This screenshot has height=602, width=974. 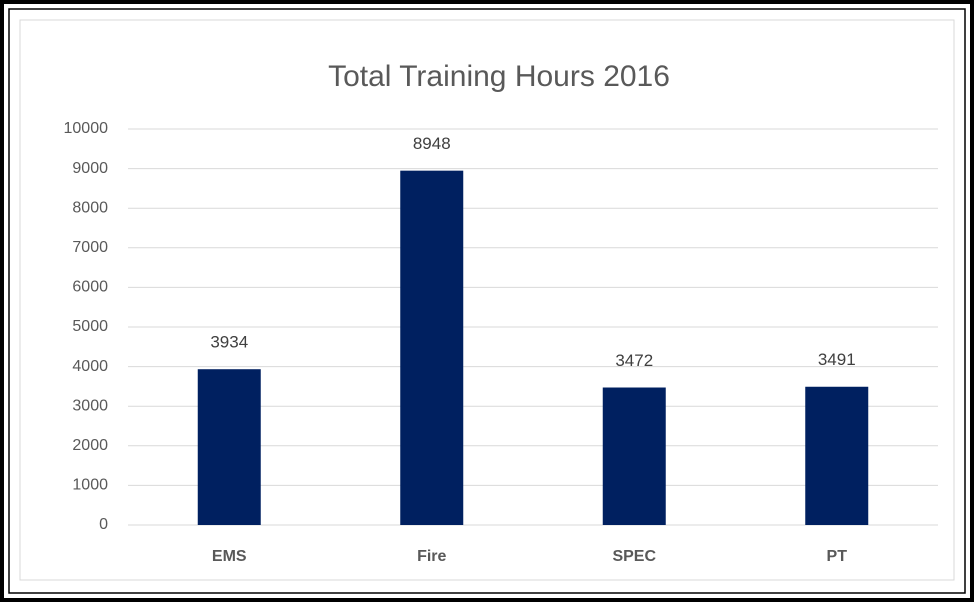 What do you see at coordinates (90, 207) in the screenshot?
I see `y-tick-label: 8000` at bounding box center [90, 207].